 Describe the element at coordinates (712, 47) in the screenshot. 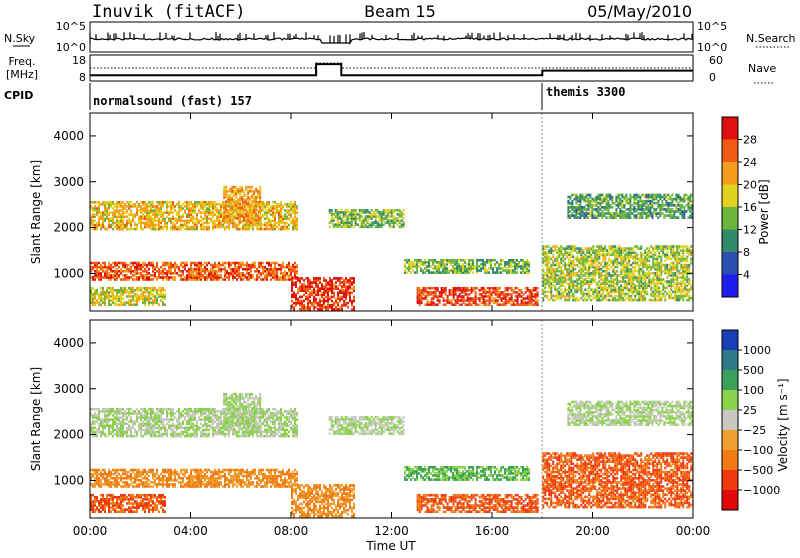

I see `nsearch-tick-low: 10^0` at that location.